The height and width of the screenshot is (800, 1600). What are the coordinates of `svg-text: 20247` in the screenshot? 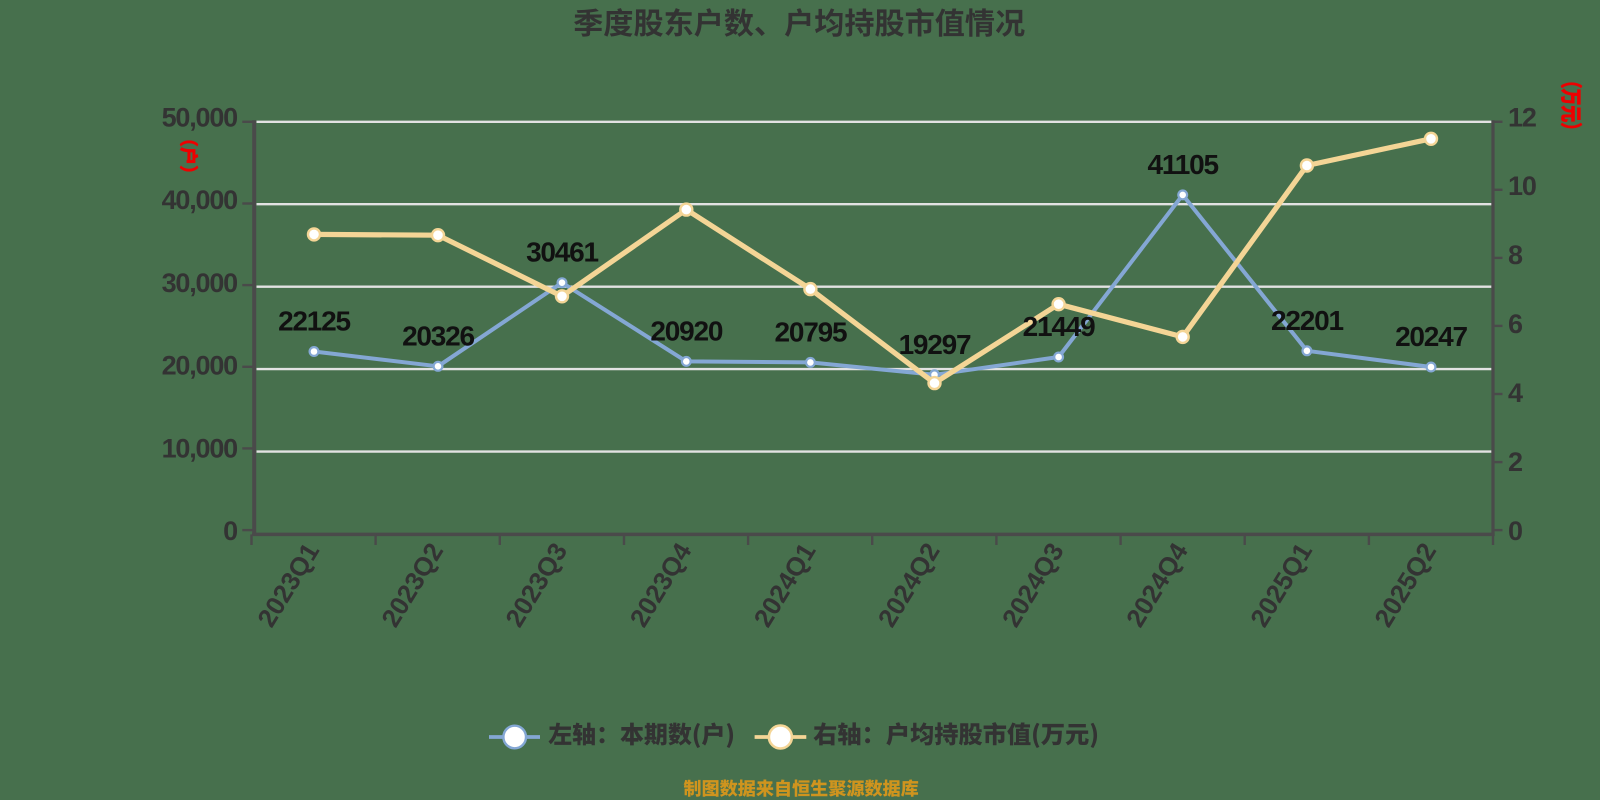 It's located at (1431, 336).